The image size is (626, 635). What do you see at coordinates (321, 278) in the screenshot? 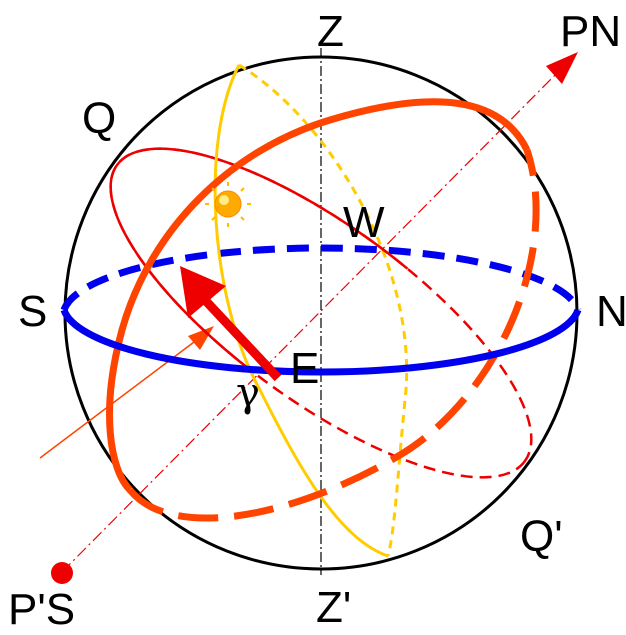
I see `horizon-back-half` at bounding box center [321, 278].